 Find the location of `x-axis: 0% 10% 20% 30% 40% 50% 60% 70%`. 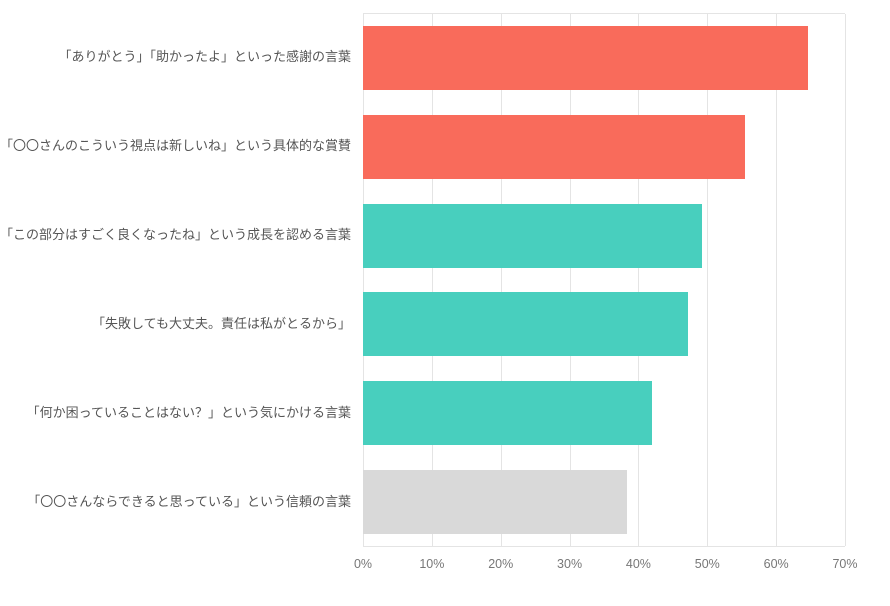

x-axis: 0% 10% 20% 30% 40% 50% 60% 70% is located at coordinates (606, 568).